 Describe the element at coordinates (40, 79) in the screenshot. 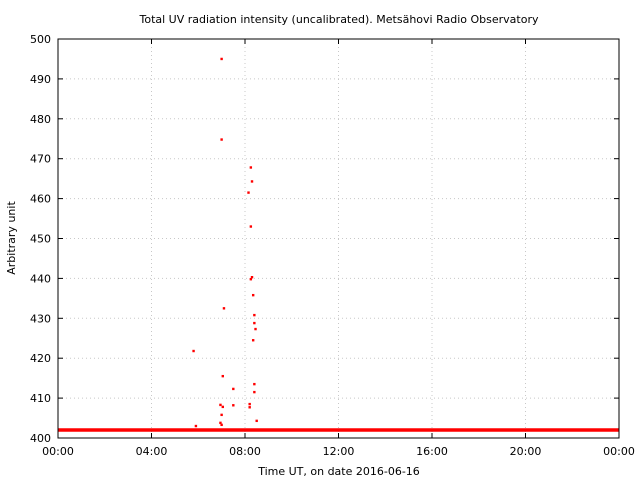

I see `y-tick-label: 490` at that location.